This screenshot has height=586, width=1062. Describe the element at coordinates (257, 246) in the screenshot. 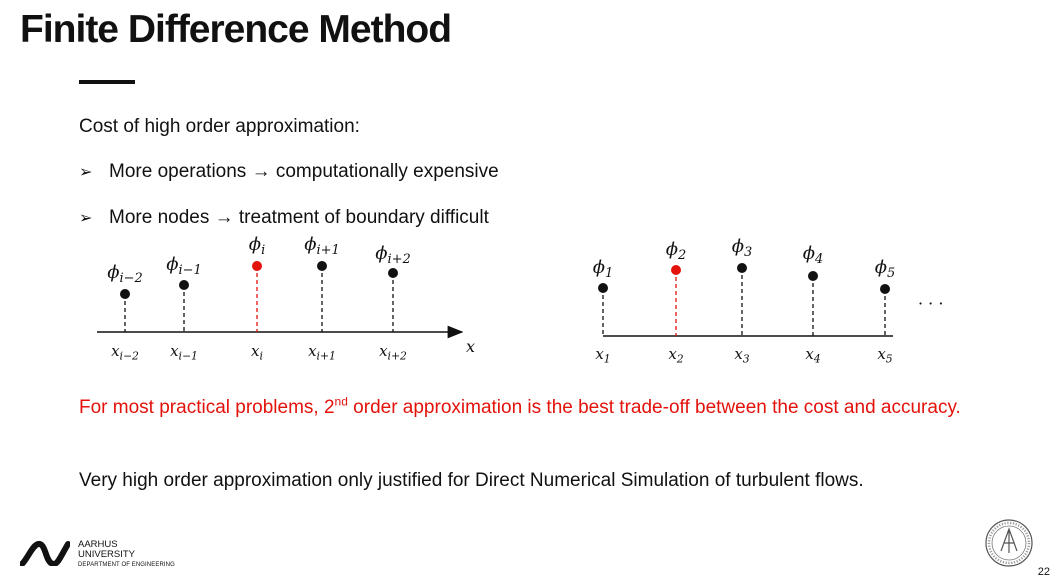

I see `left-phi-label-3: ϕi` at that location.